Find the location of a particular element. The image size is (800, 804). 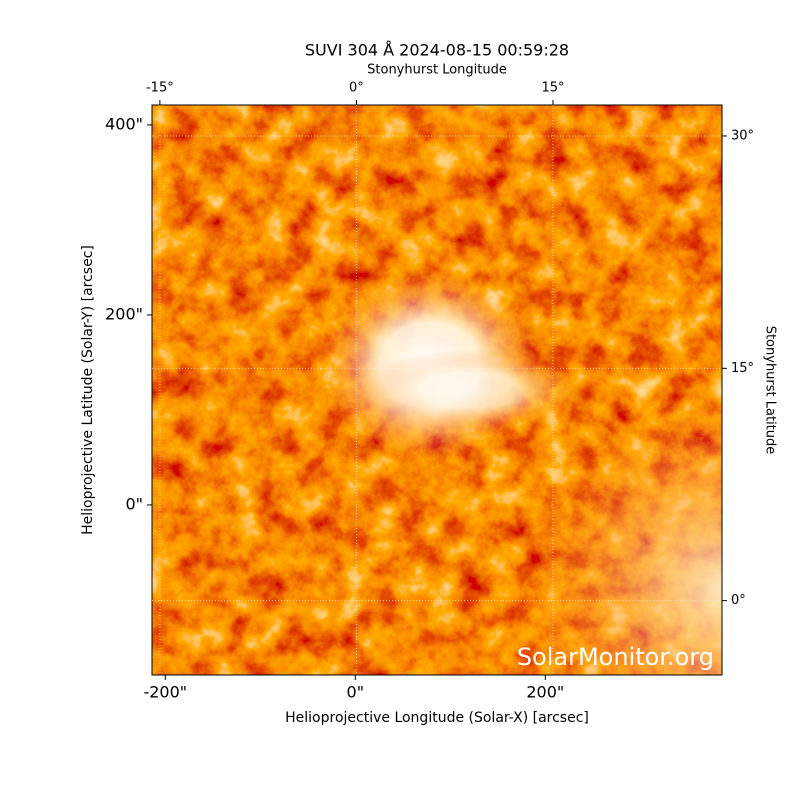

right-tick-label: 0° is located at coordinates (738, 600).